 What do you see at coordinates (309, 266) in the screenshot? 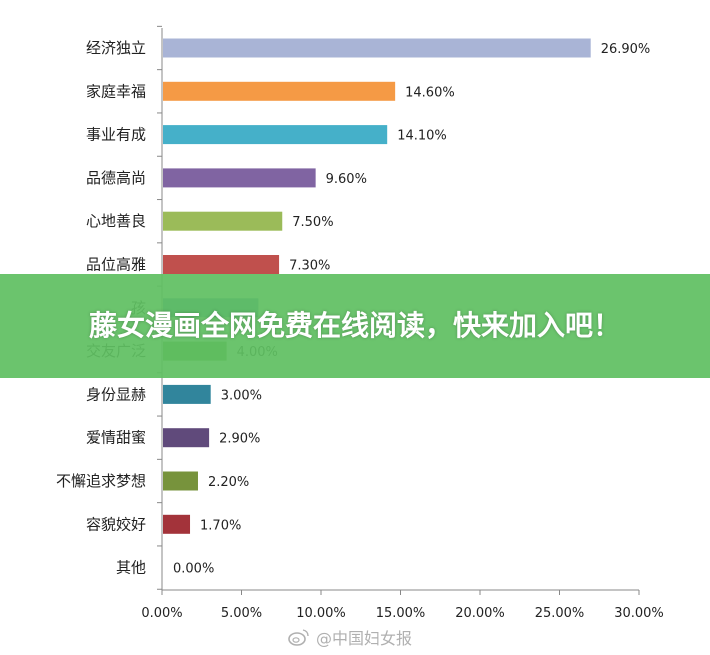
I see `data-label: 7.30%` at bounding box center [309, 266].